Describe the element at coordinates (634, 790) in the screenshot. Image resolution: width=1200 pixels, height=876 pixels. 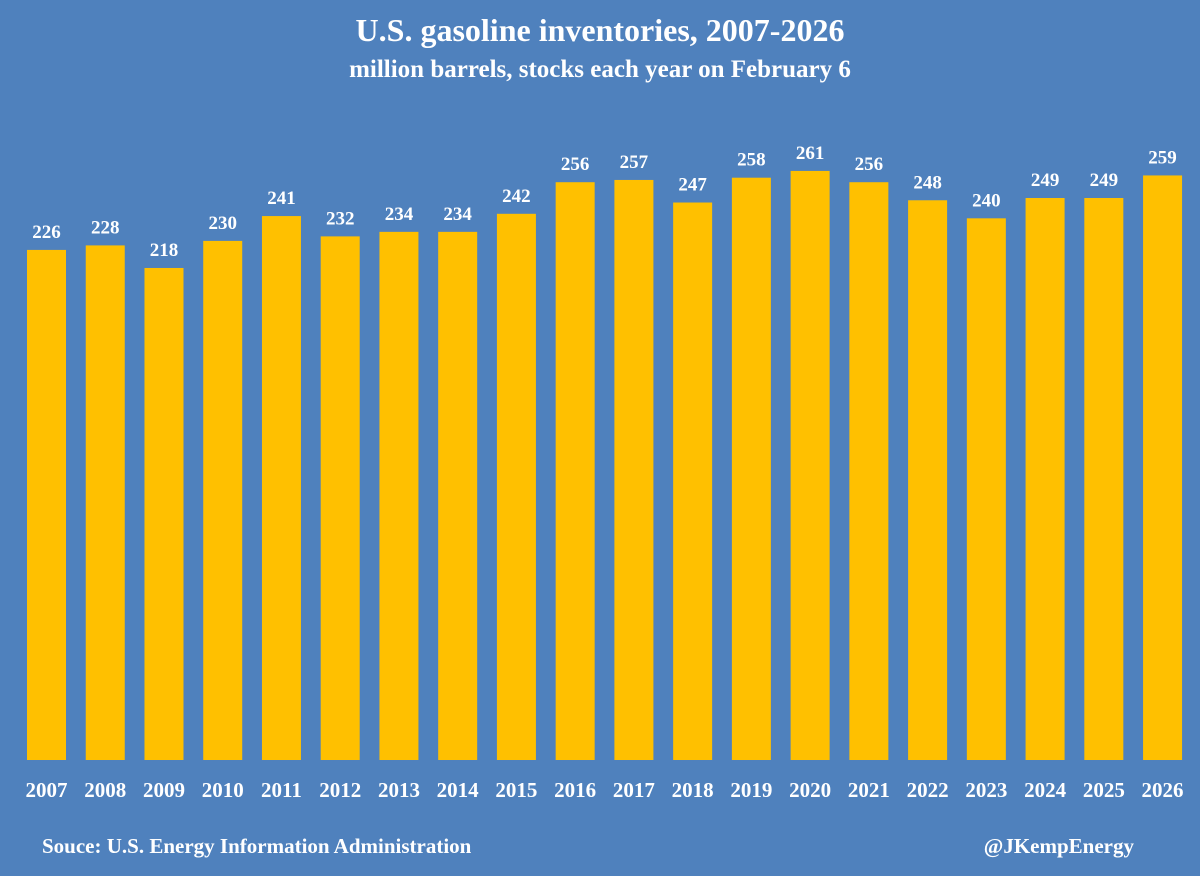
I see `x-tick-label: 2017` at that location.